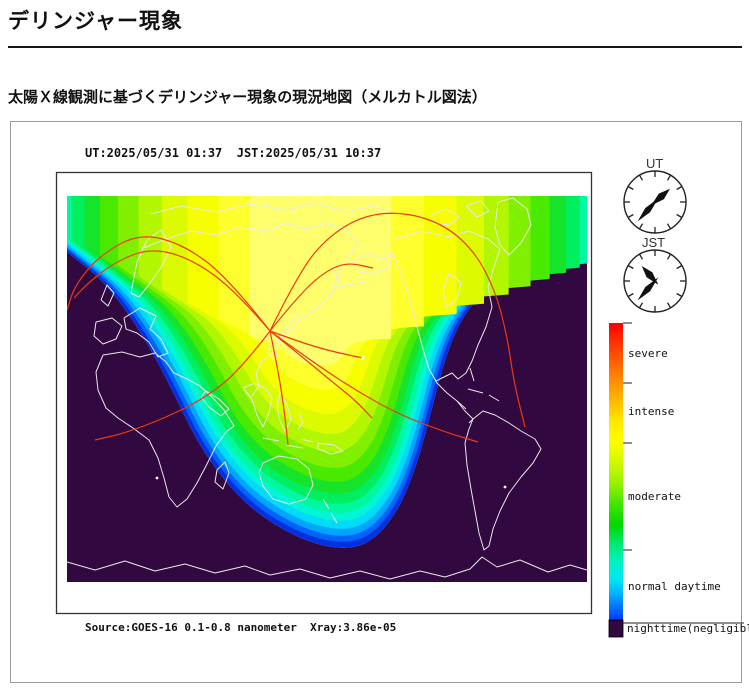 Image resolution: width=749 pixels, height=691 pixels. Describe the element at coordinates (654, 242) in the screenshot. I see `jst-clock-label: JST` at that location.